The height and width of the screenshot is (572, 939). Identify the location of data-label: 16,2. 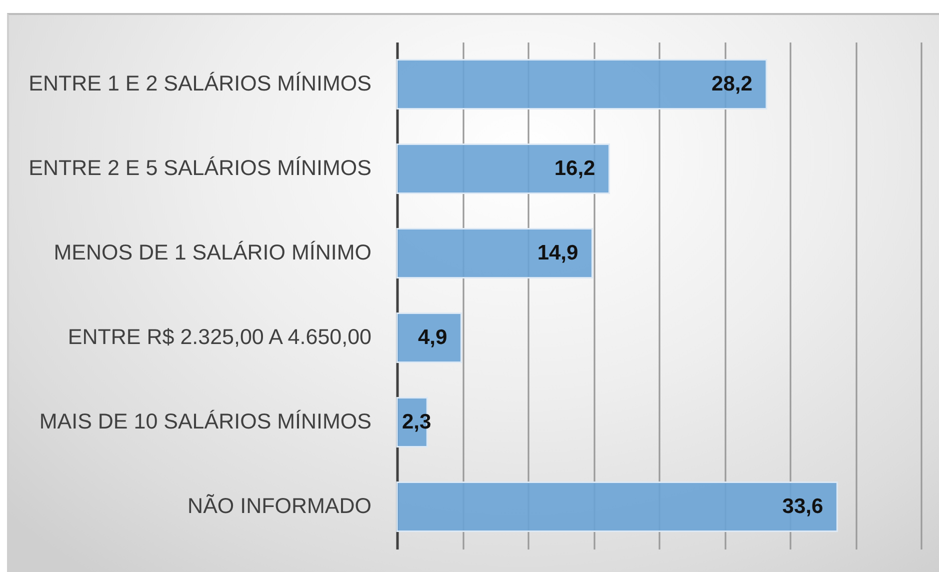
(575, 168).